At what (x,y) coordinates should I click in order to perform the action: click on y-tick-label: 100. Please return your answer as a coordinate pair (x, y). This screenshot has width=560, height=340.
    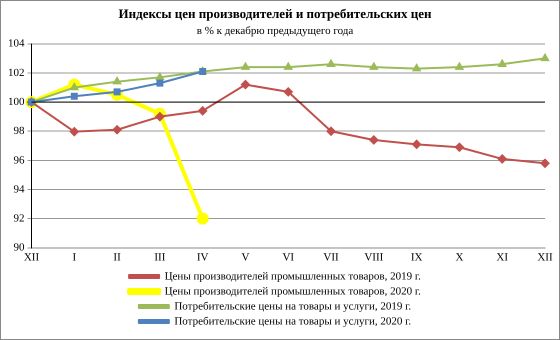
    Looking at the image, I should click on (16, 102).